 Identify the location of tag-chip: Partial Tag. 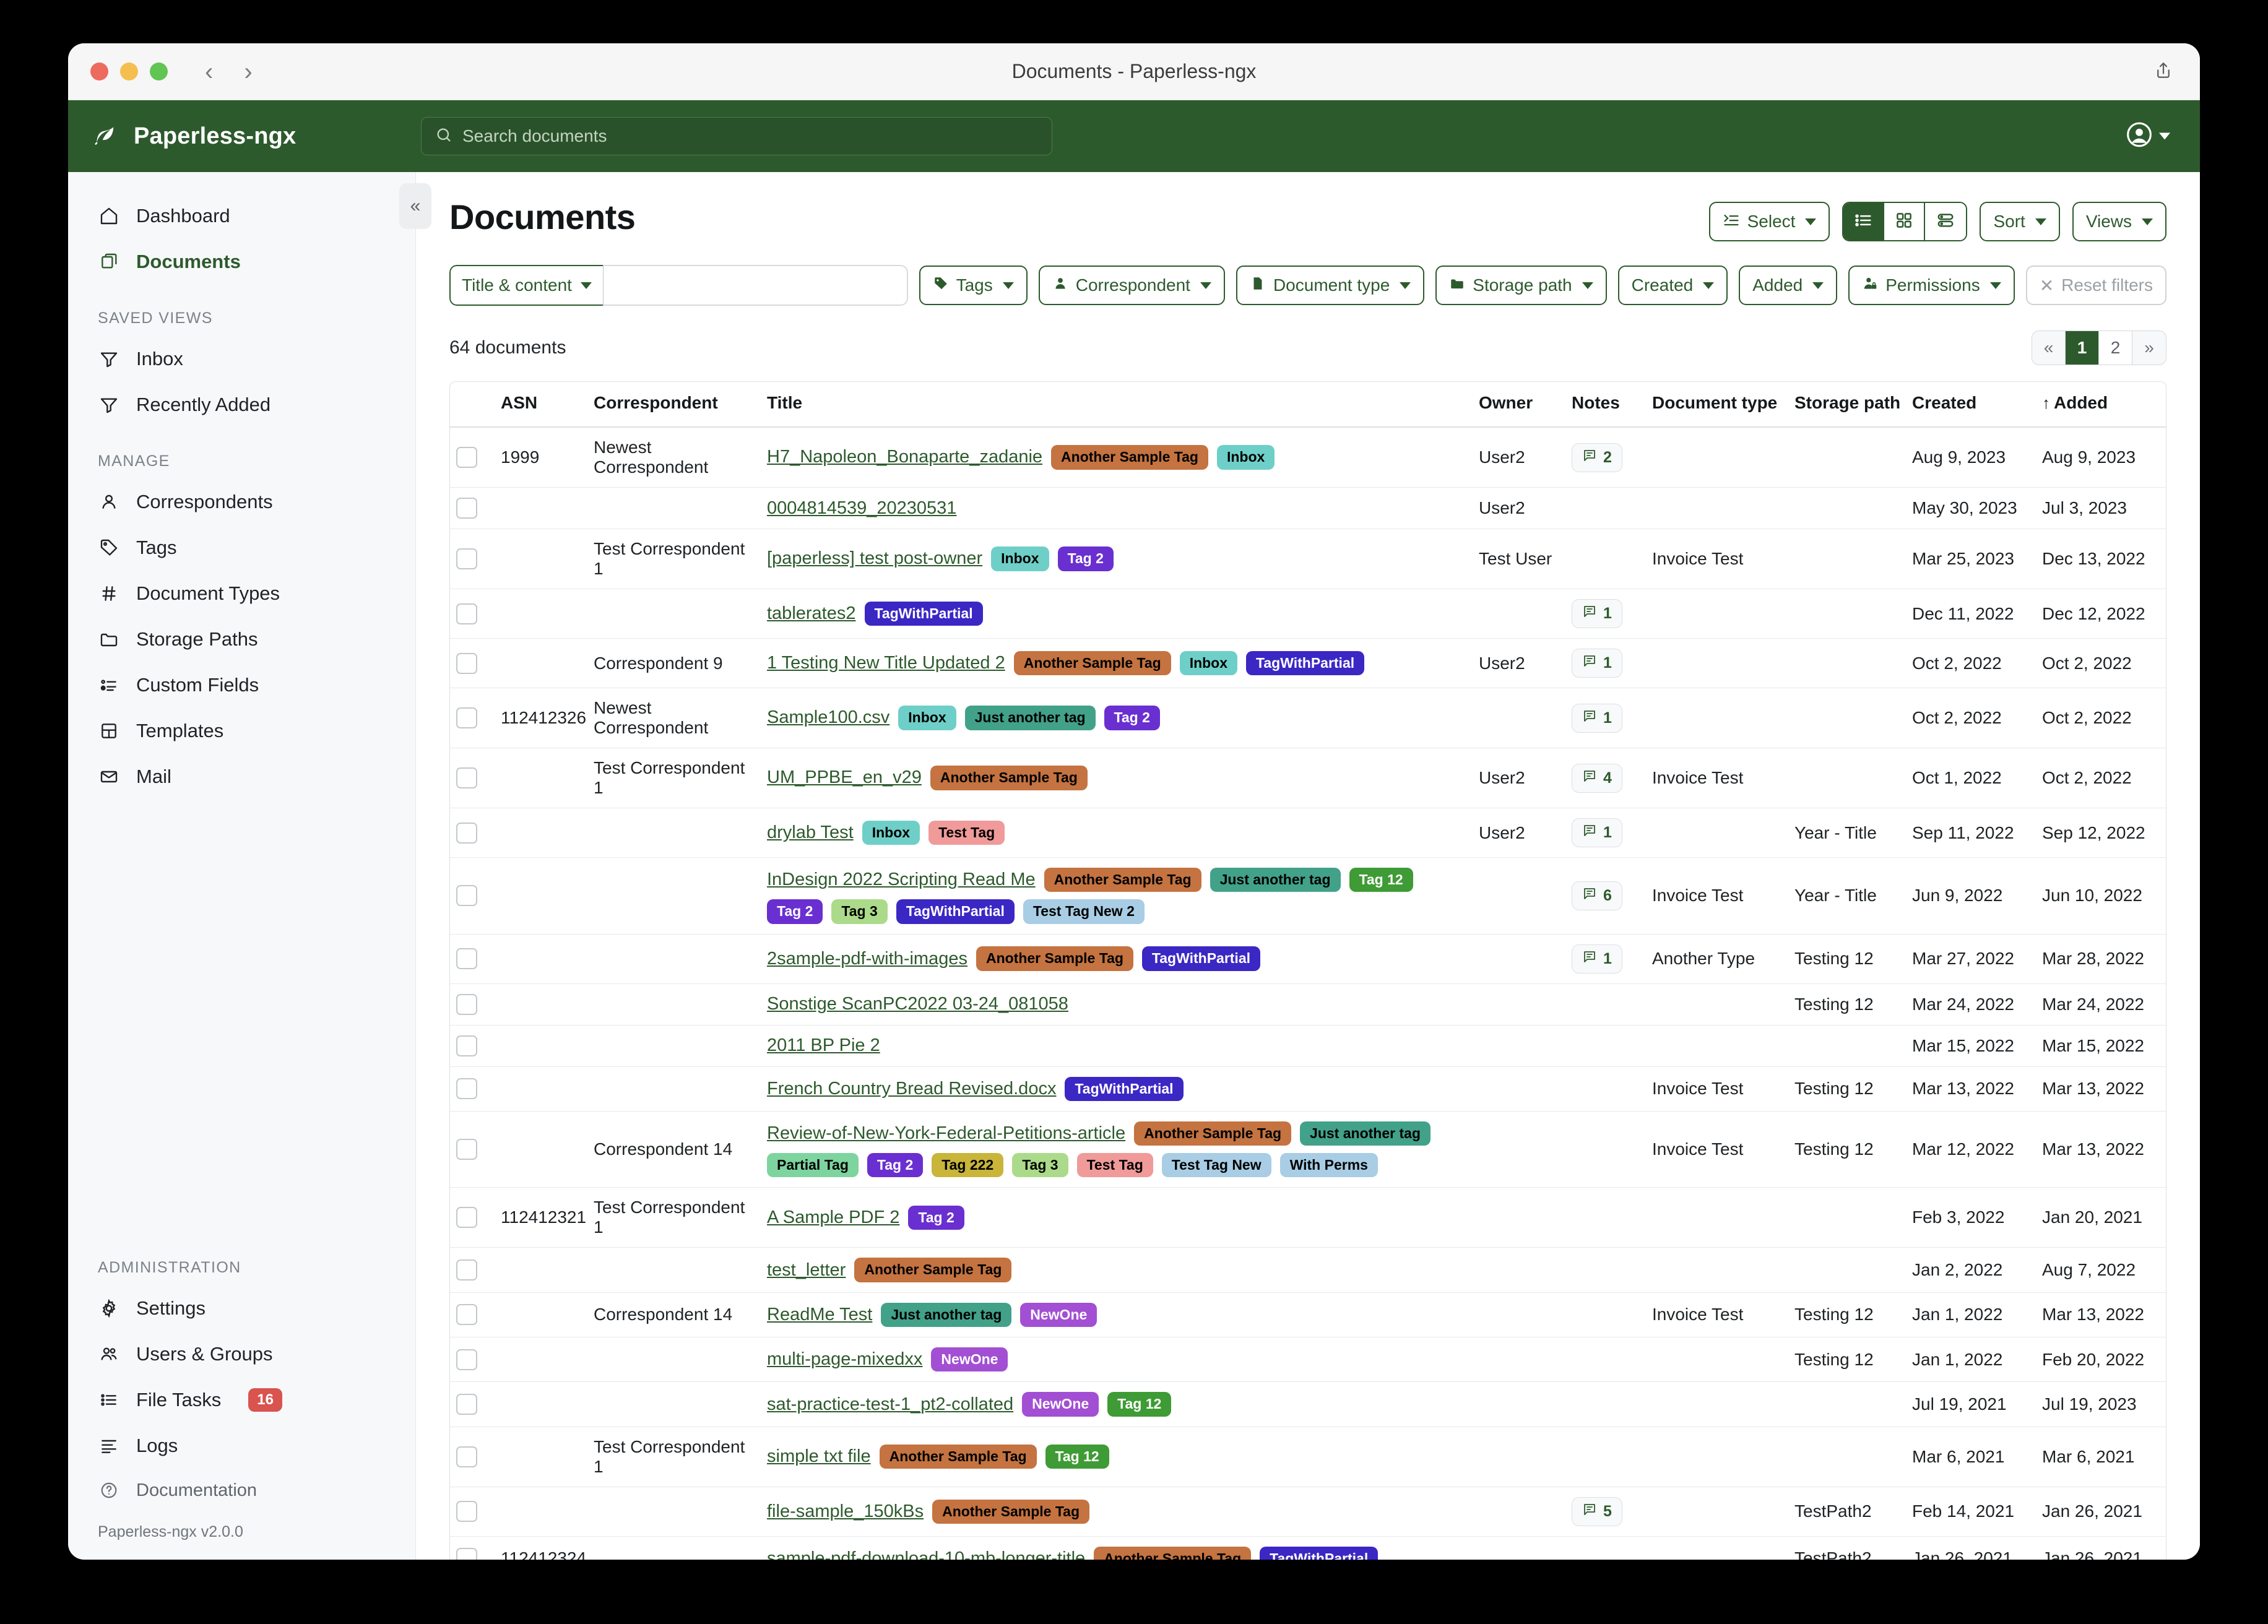
(813, 1165).